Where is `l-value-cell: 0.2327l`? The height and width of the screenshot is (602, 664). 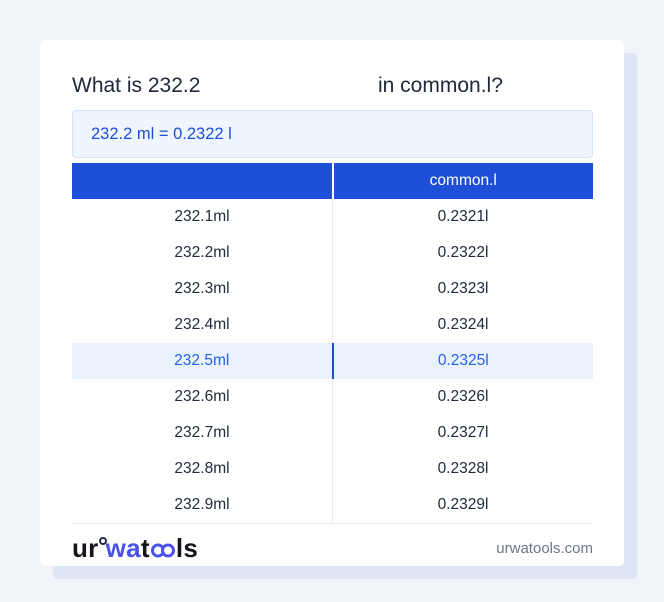 l-value-cell: 0.2327l is located at coordinates (463, 432).